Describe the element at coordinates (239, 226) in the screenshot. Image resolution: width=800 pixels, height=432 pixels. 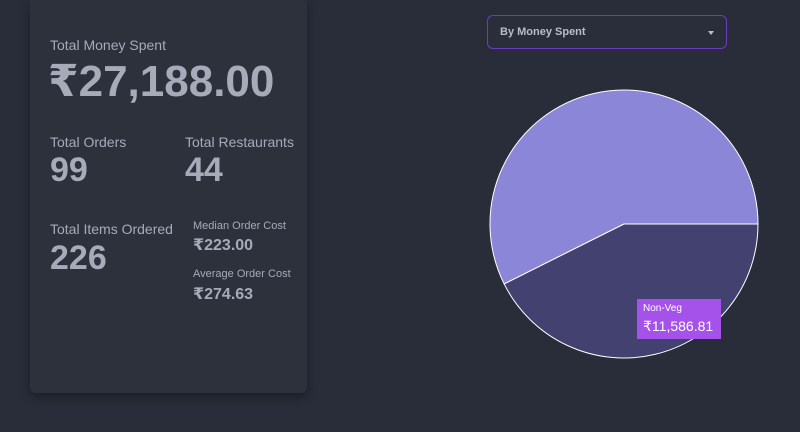
I see `median-order-label: Median Order Cost` at that location.